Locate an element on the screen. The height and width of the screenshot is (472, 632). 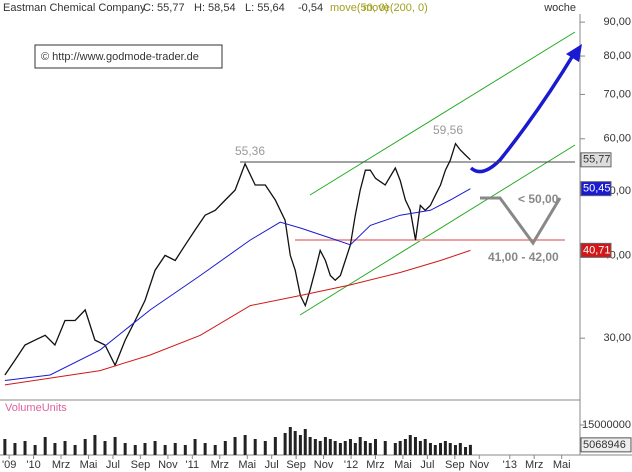
x-tick-label: '12 is located at coordinates (351, 465).